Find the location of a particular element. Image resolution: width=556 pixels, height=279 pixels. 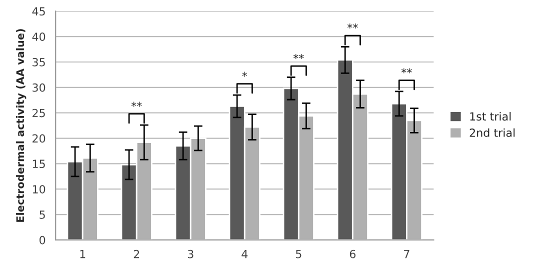

y-tick-label: 35 is located at coordinates (38, 62).